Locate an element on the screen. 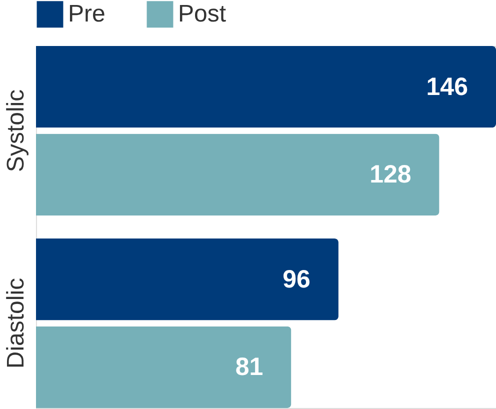 Image resolution: width=496 pixels, height=409 pixels. y-tick-label: Systolic is located at coordinates (16, 130).